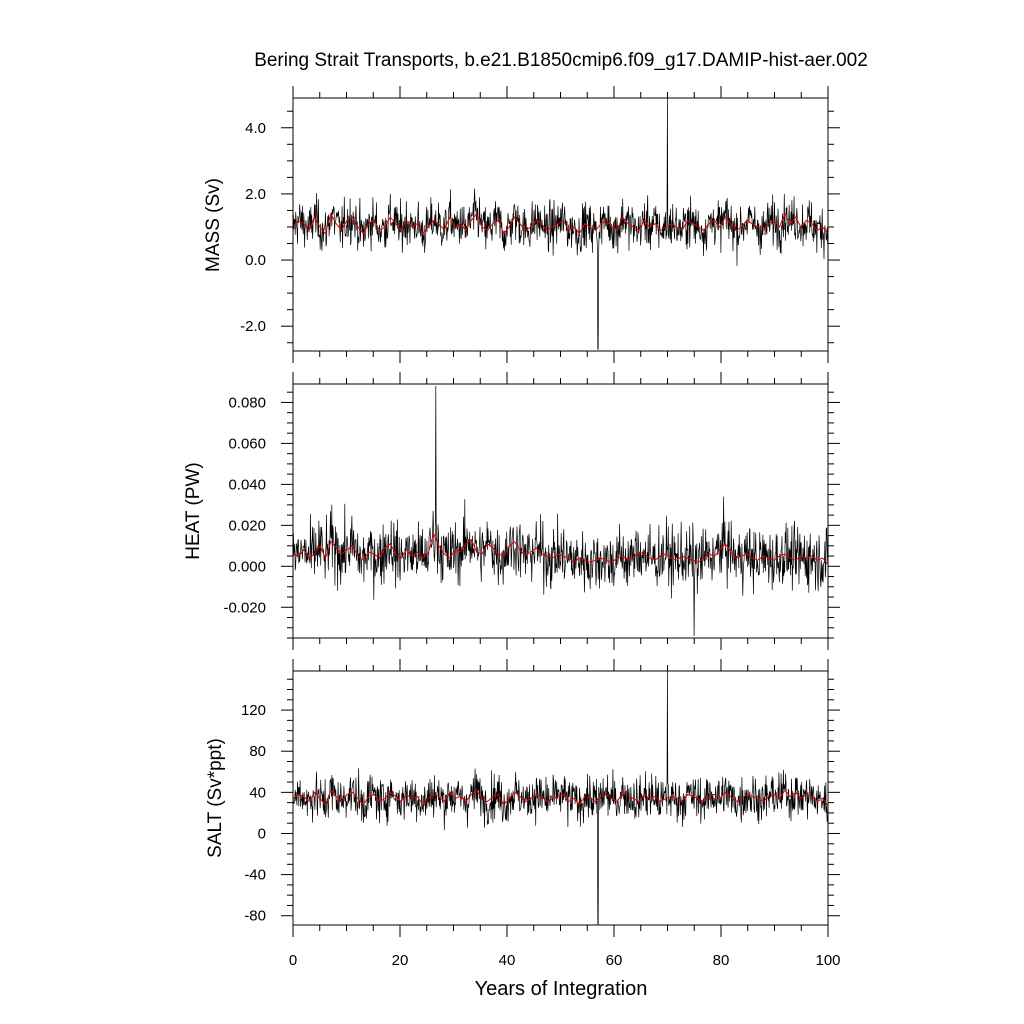  I want to click on mass-plot-area, so click(560, 223).